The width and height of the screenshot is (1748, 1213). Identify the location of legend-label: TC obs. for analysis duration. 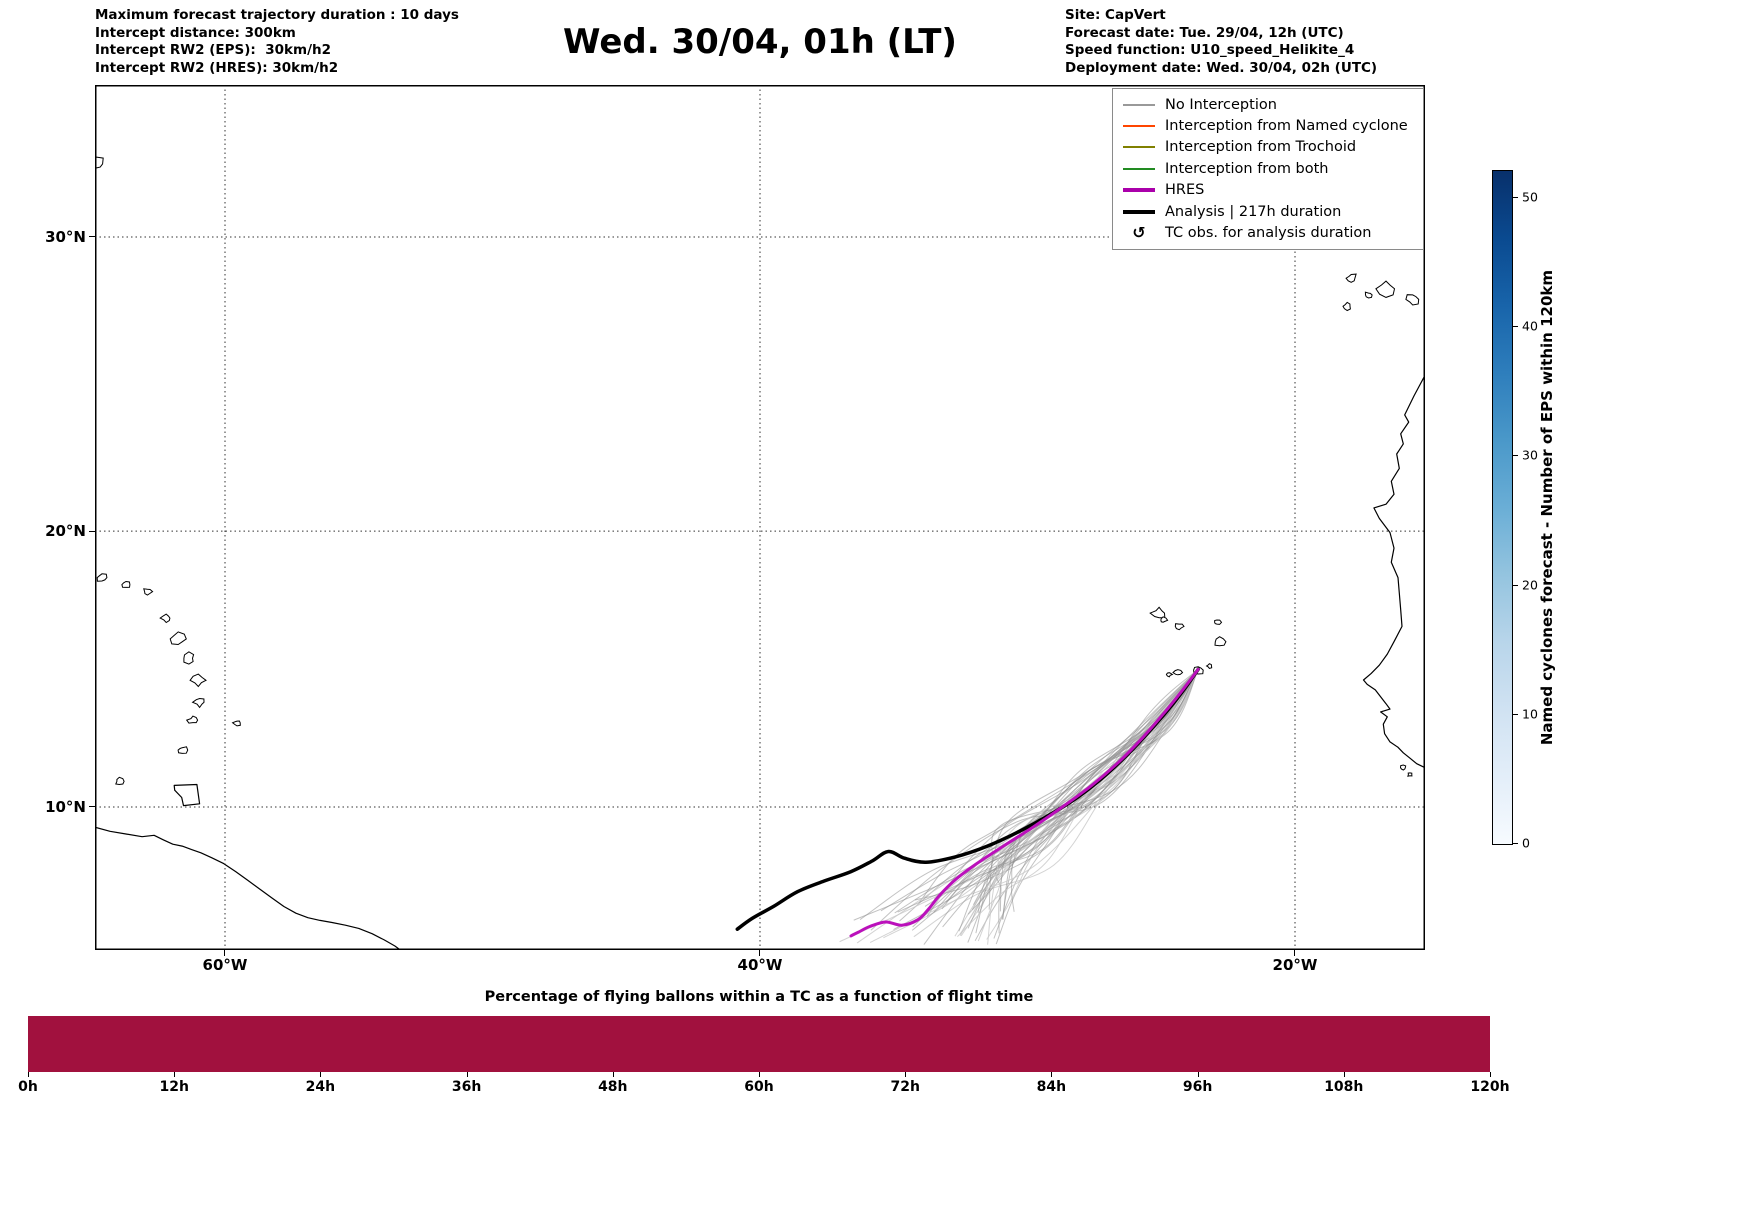
(1268, 233).